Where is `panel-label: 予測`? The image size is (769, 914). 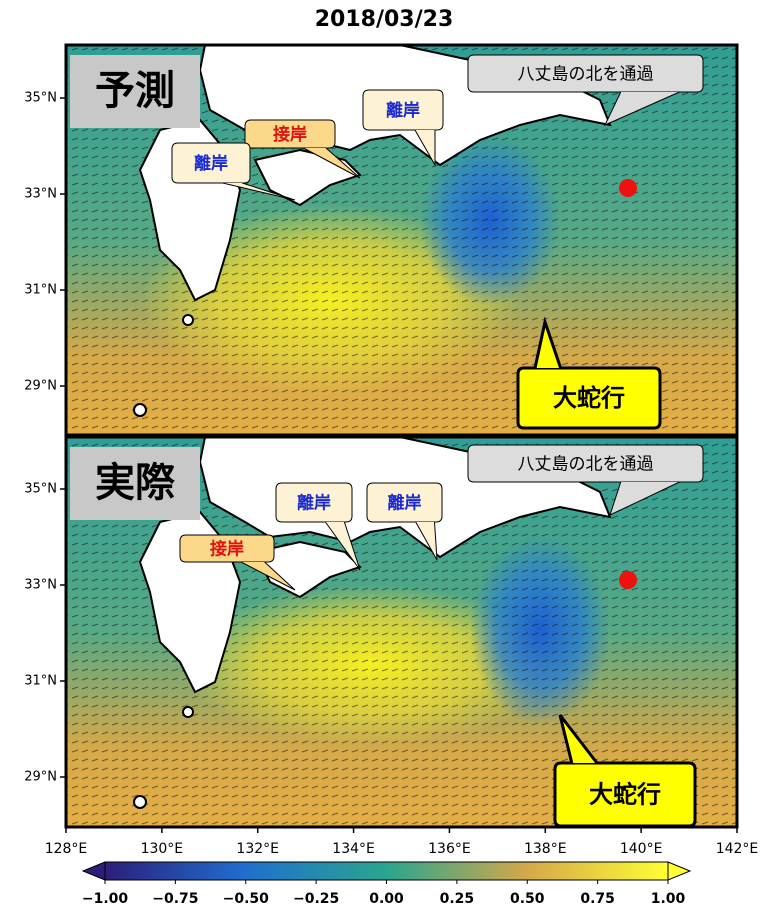
panel-label: 予測 is located at coordinates (135, 91).